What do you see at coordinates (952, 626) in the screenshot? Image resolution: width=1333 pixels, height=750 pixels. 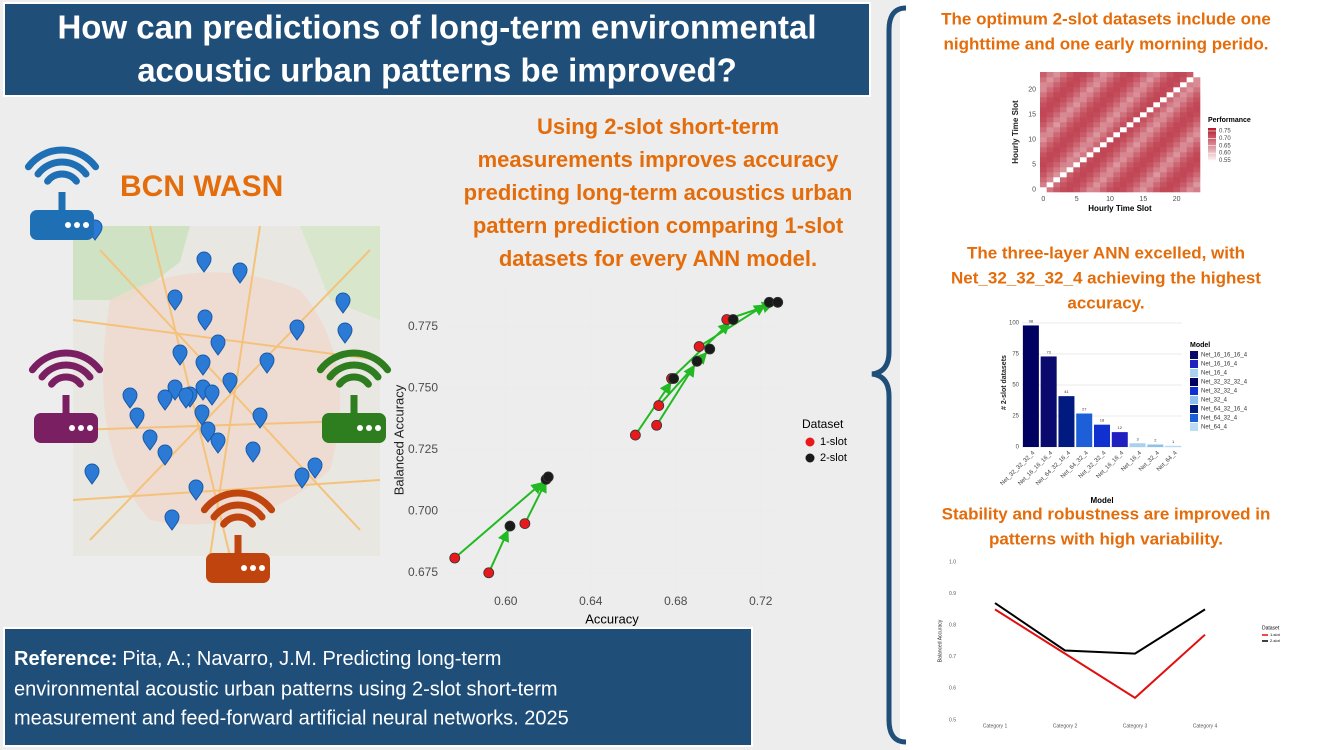 I see `y-tick-label: 0.8` at bounding box center [952, 626].